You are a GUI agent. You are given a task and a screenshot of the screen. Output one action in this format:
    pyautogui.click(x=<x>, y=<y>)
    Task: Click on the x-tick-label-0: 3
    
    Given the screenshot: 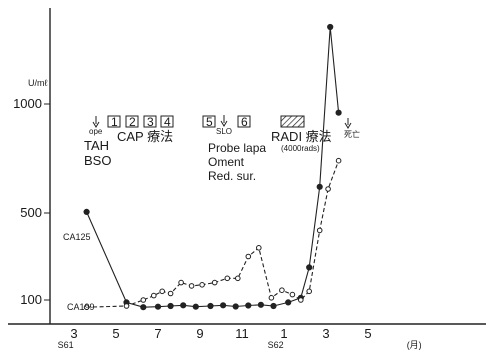 What is the action you would take?
    pyautogui.click(x=73, y=333)
    